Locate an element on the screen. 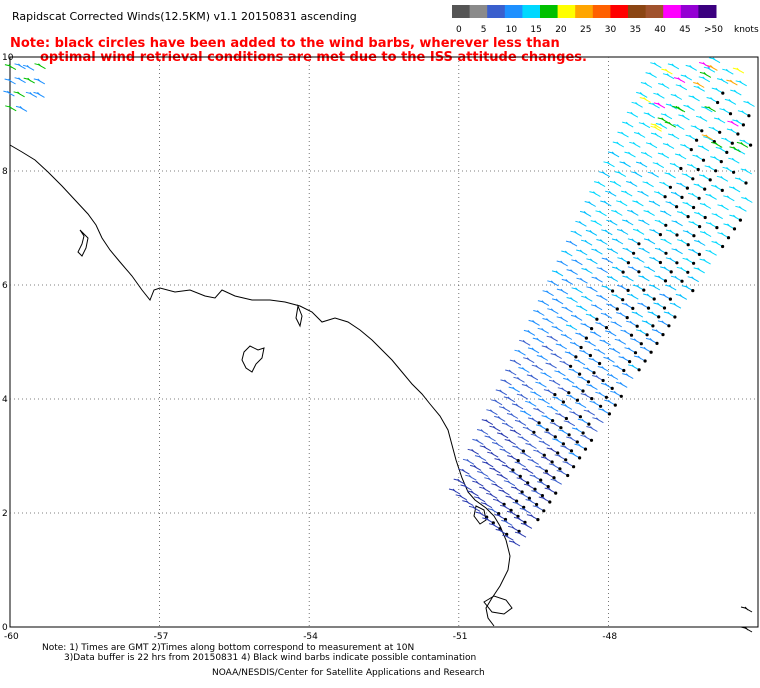 This screenshot has height=688, width=760. x-tick-label: -57 is located at coordinates (161, 637).